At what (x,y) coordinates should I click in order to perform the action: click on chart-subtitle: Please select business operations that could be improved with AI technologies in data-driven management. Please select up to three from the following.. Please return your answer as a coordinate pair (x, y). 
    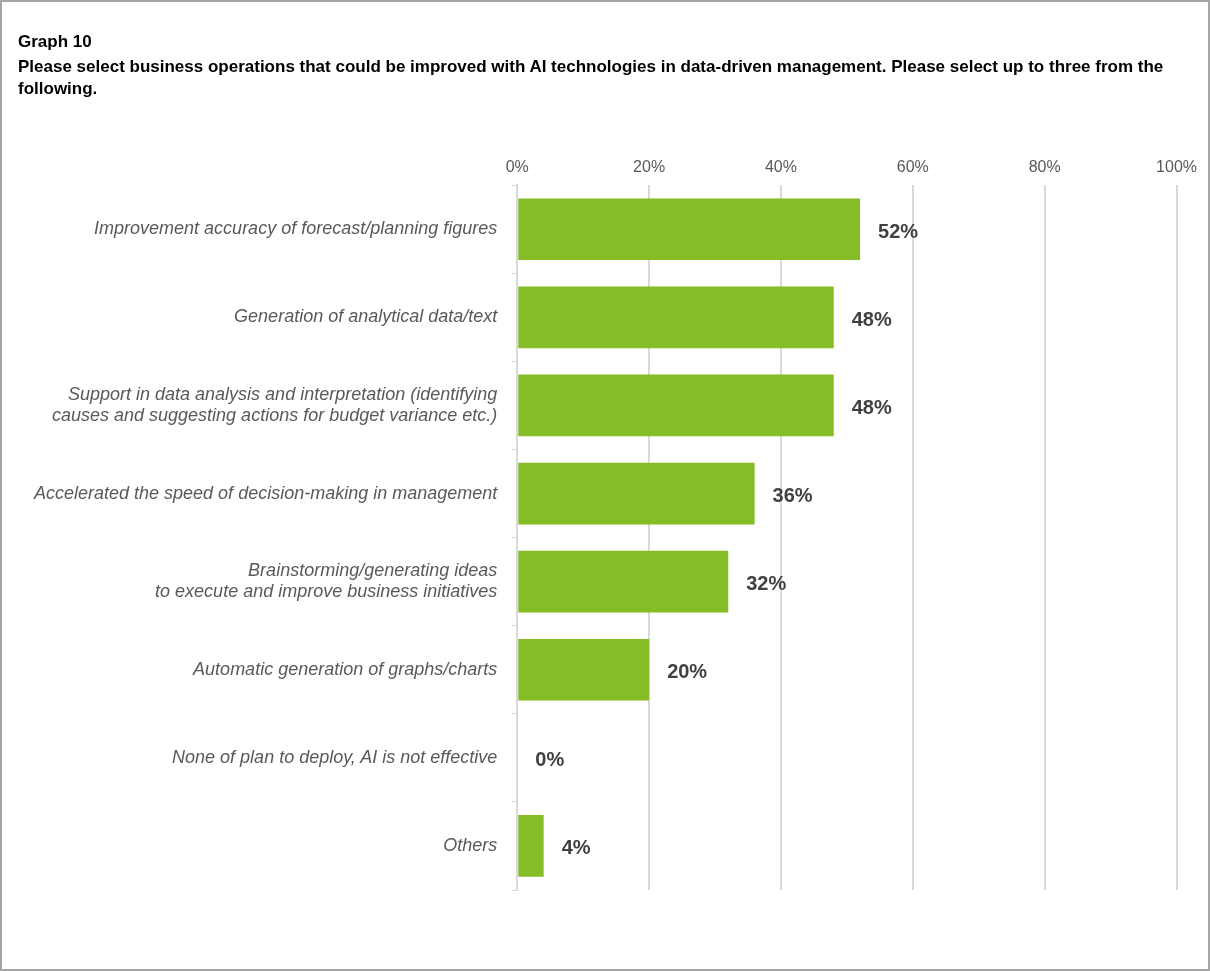
    Looking at the image, I should click on (591, 78).